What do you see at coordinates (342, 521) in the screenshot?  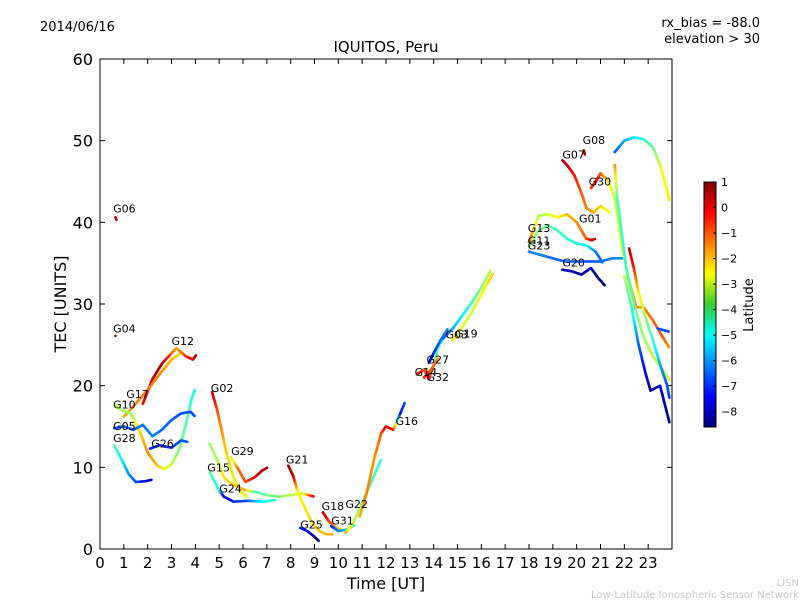 I see `satellite-label-g31: G31` at bounding box center [342, 521].